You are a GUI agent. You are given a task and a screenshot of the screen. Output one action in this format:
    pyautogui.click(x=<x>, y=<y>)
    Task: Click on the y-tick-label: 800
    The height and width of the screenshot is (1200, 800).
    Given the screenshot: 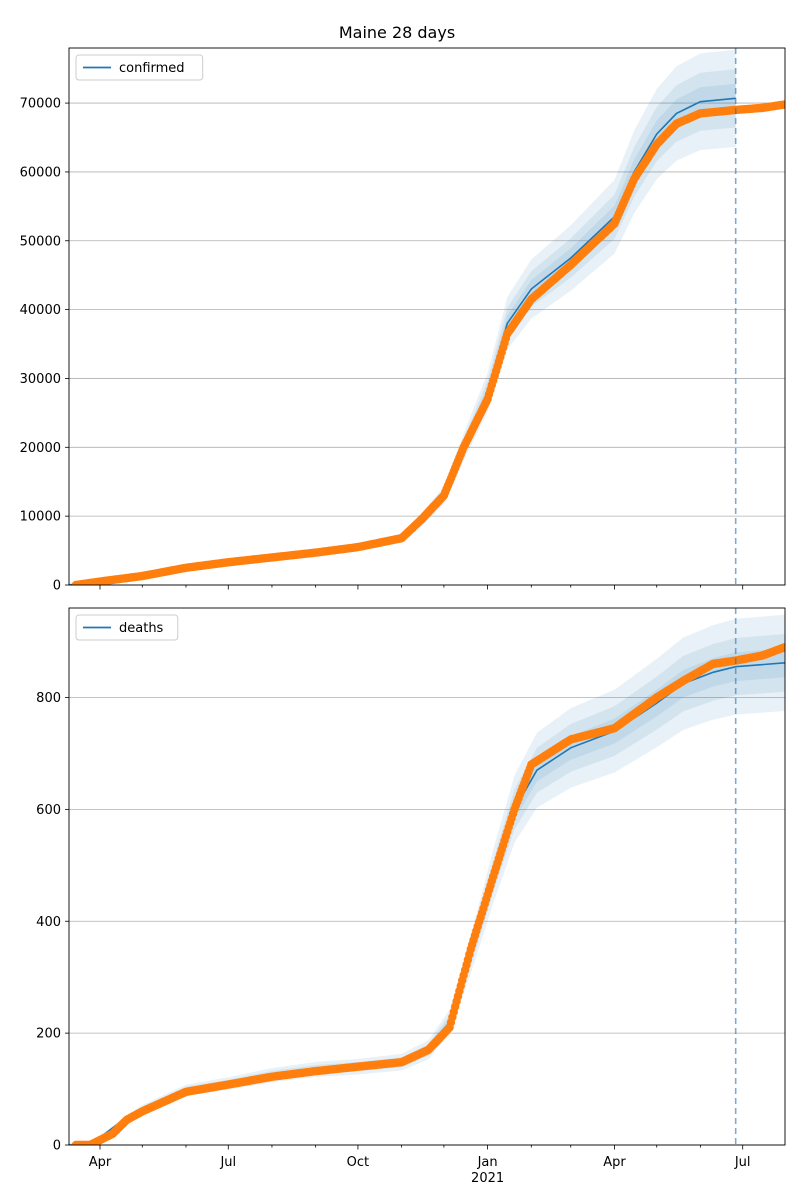 What is the action you would take?
    pyautogui.click(x=48, y=698)
    